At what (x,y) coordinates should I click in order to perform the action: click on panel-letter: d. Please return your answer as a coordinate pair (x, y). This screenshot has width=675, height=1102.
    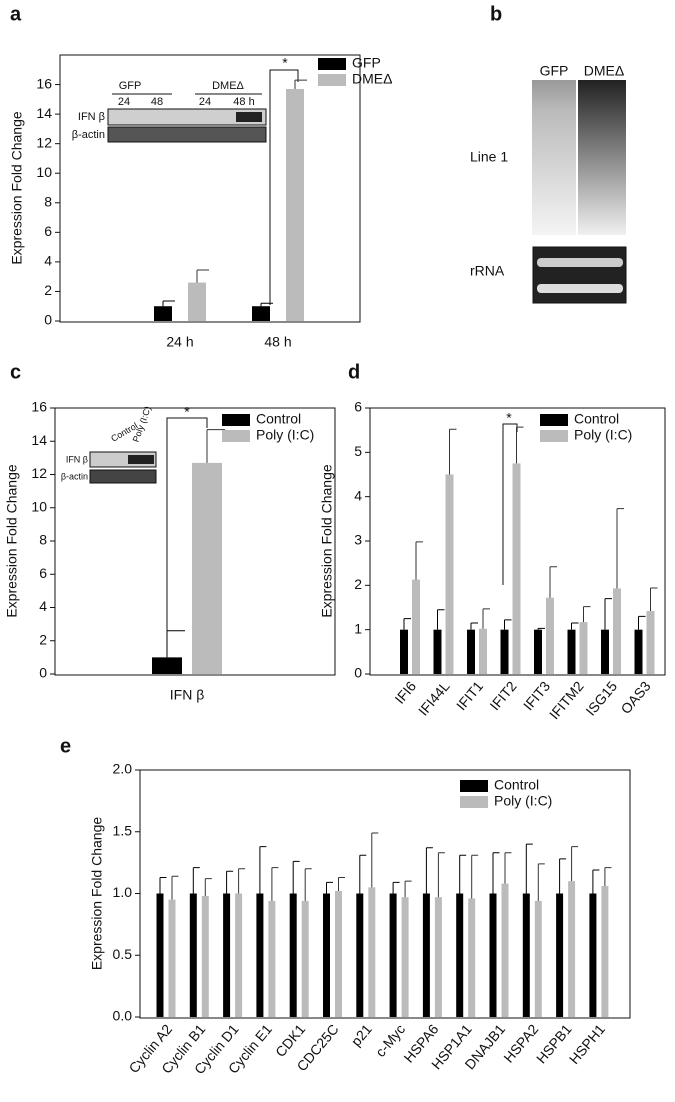
    Looking at the image, I should click on (354, 372).